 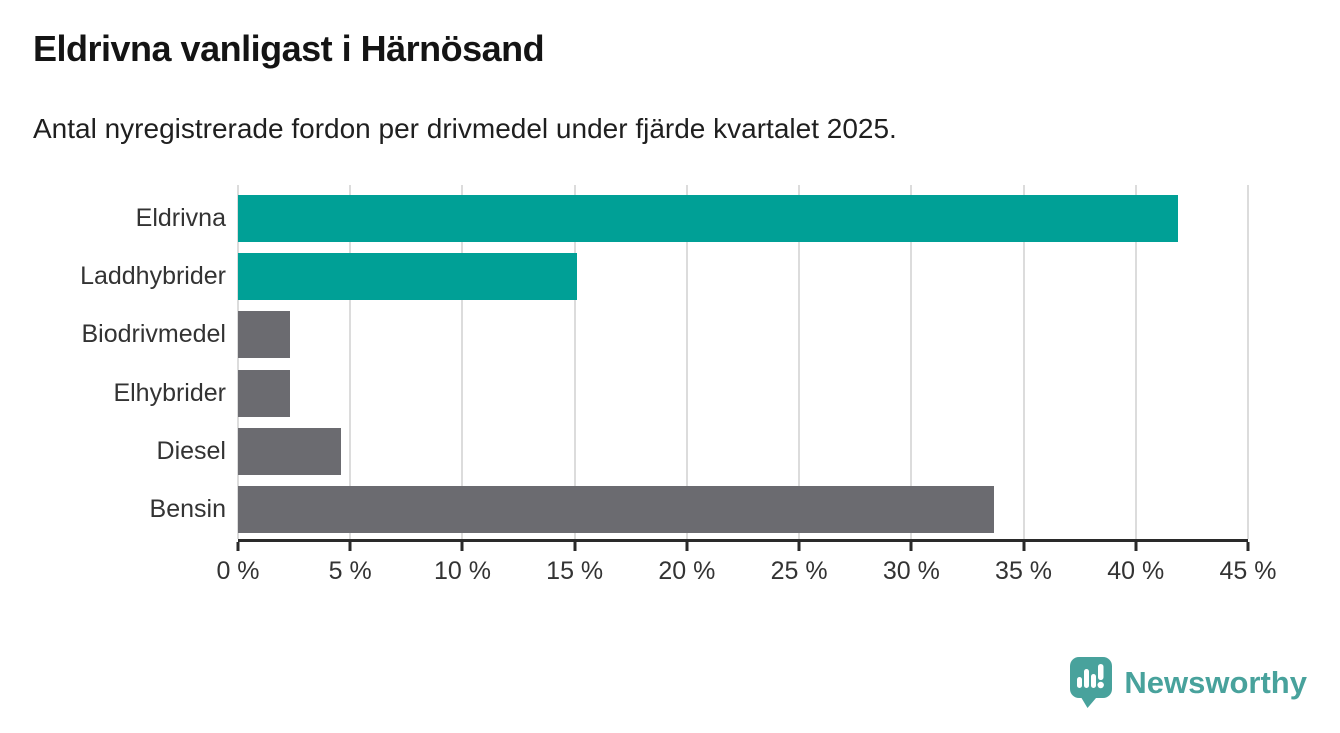 I want to click on chart-row-biodrivmedel: Biodrivmedel, so click(x=670, y=335).